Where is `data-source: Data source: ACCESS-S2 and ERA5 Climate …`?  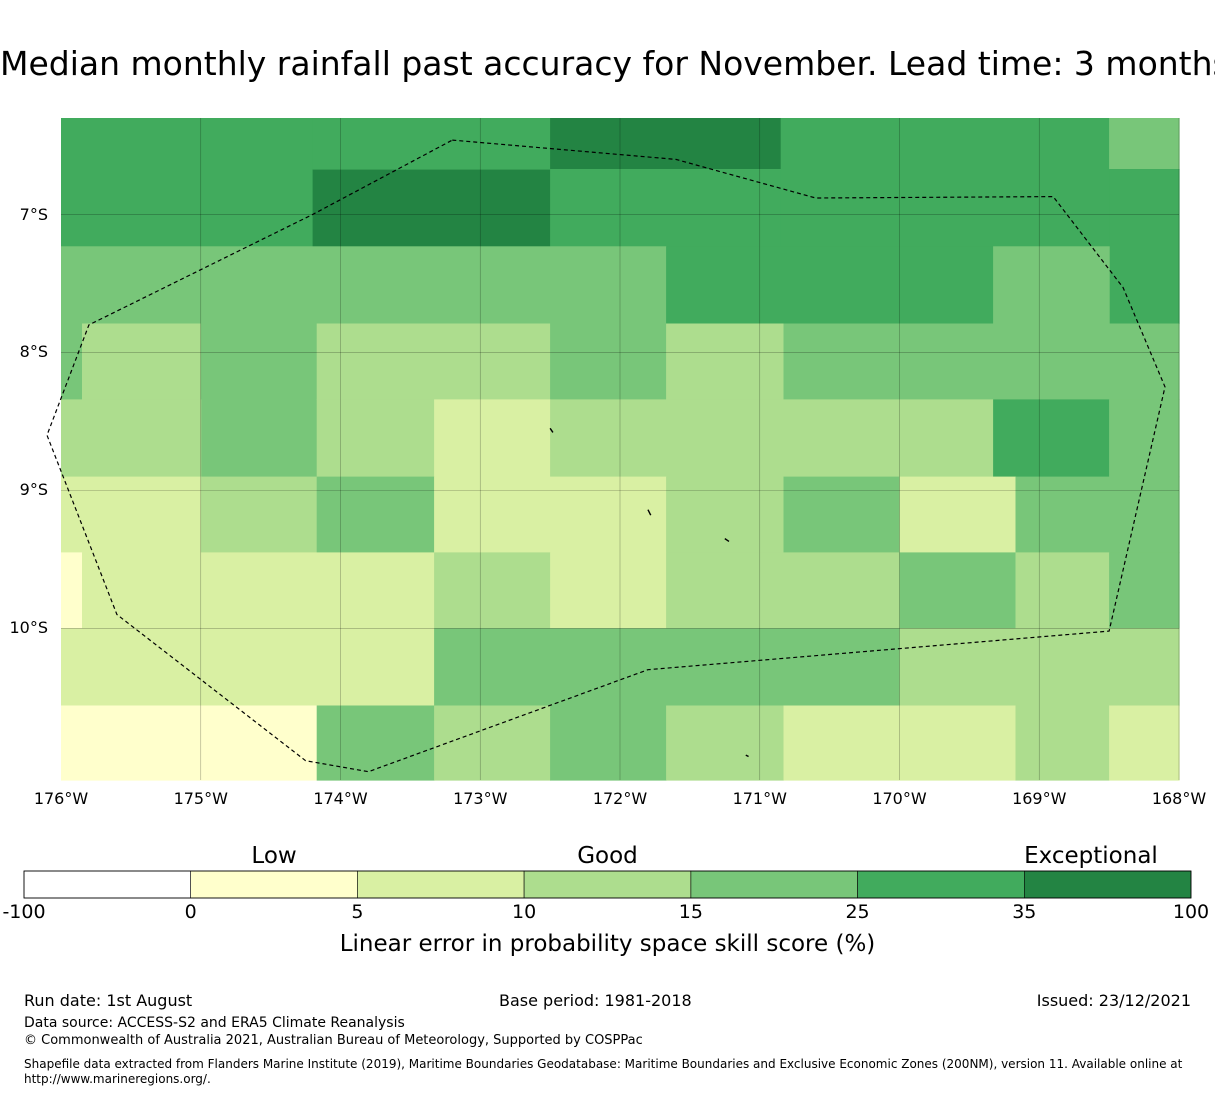 data-source: Data source: ACCESS-S2 and ERA5 Climate … is located at coordinates (214, 1023).